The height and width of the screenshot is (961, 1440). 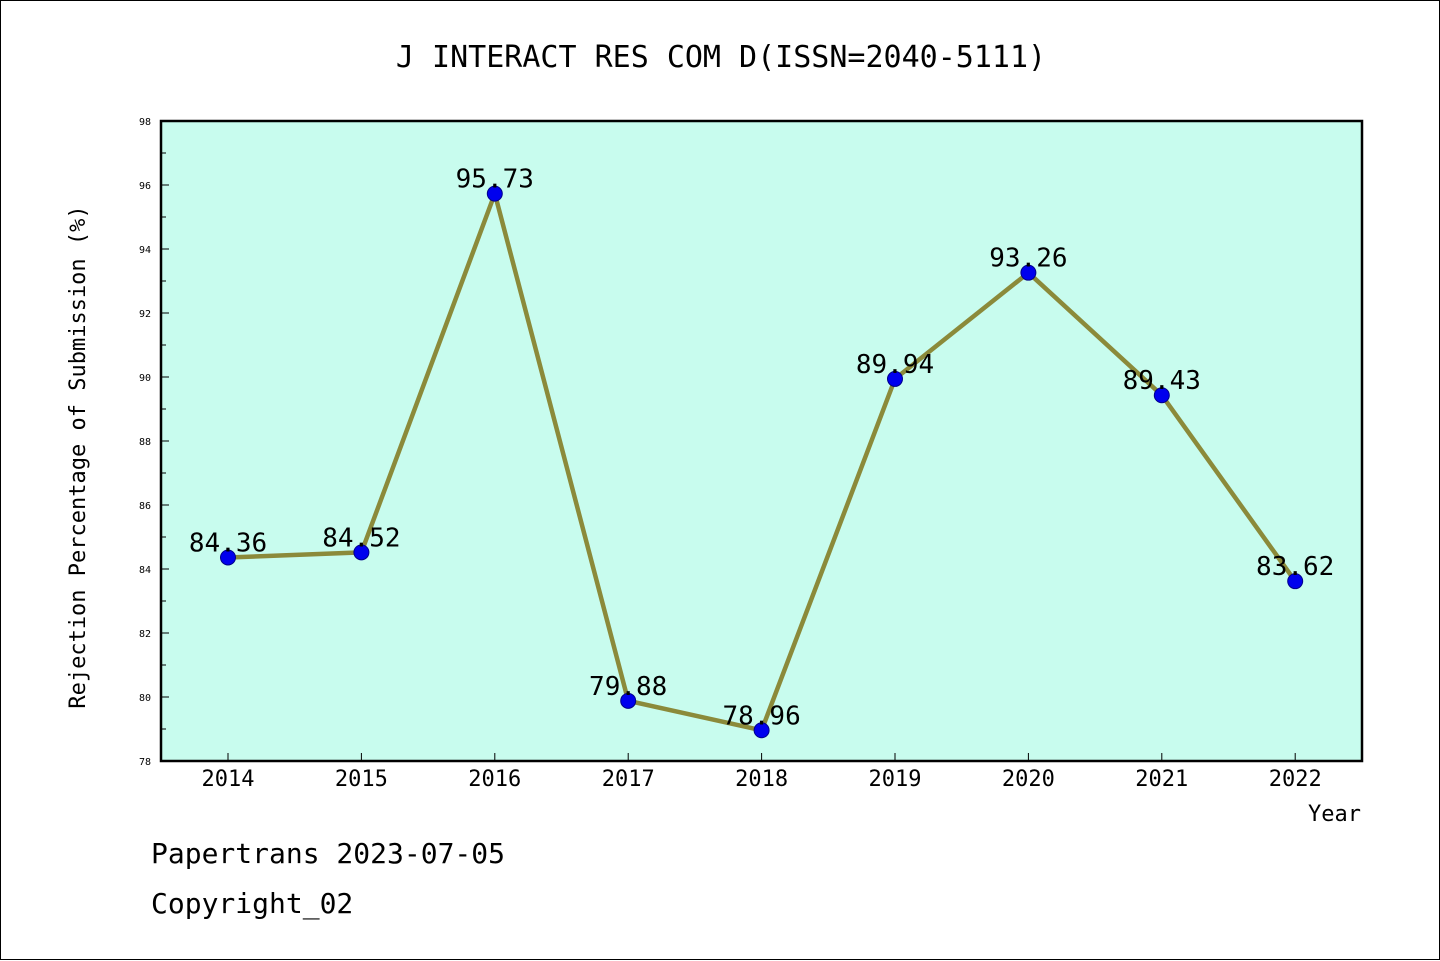 What do you see at coordinates (145, 314) in the screenshot?
I see `y-tick-label: 92` at bounding box center [145, 314].